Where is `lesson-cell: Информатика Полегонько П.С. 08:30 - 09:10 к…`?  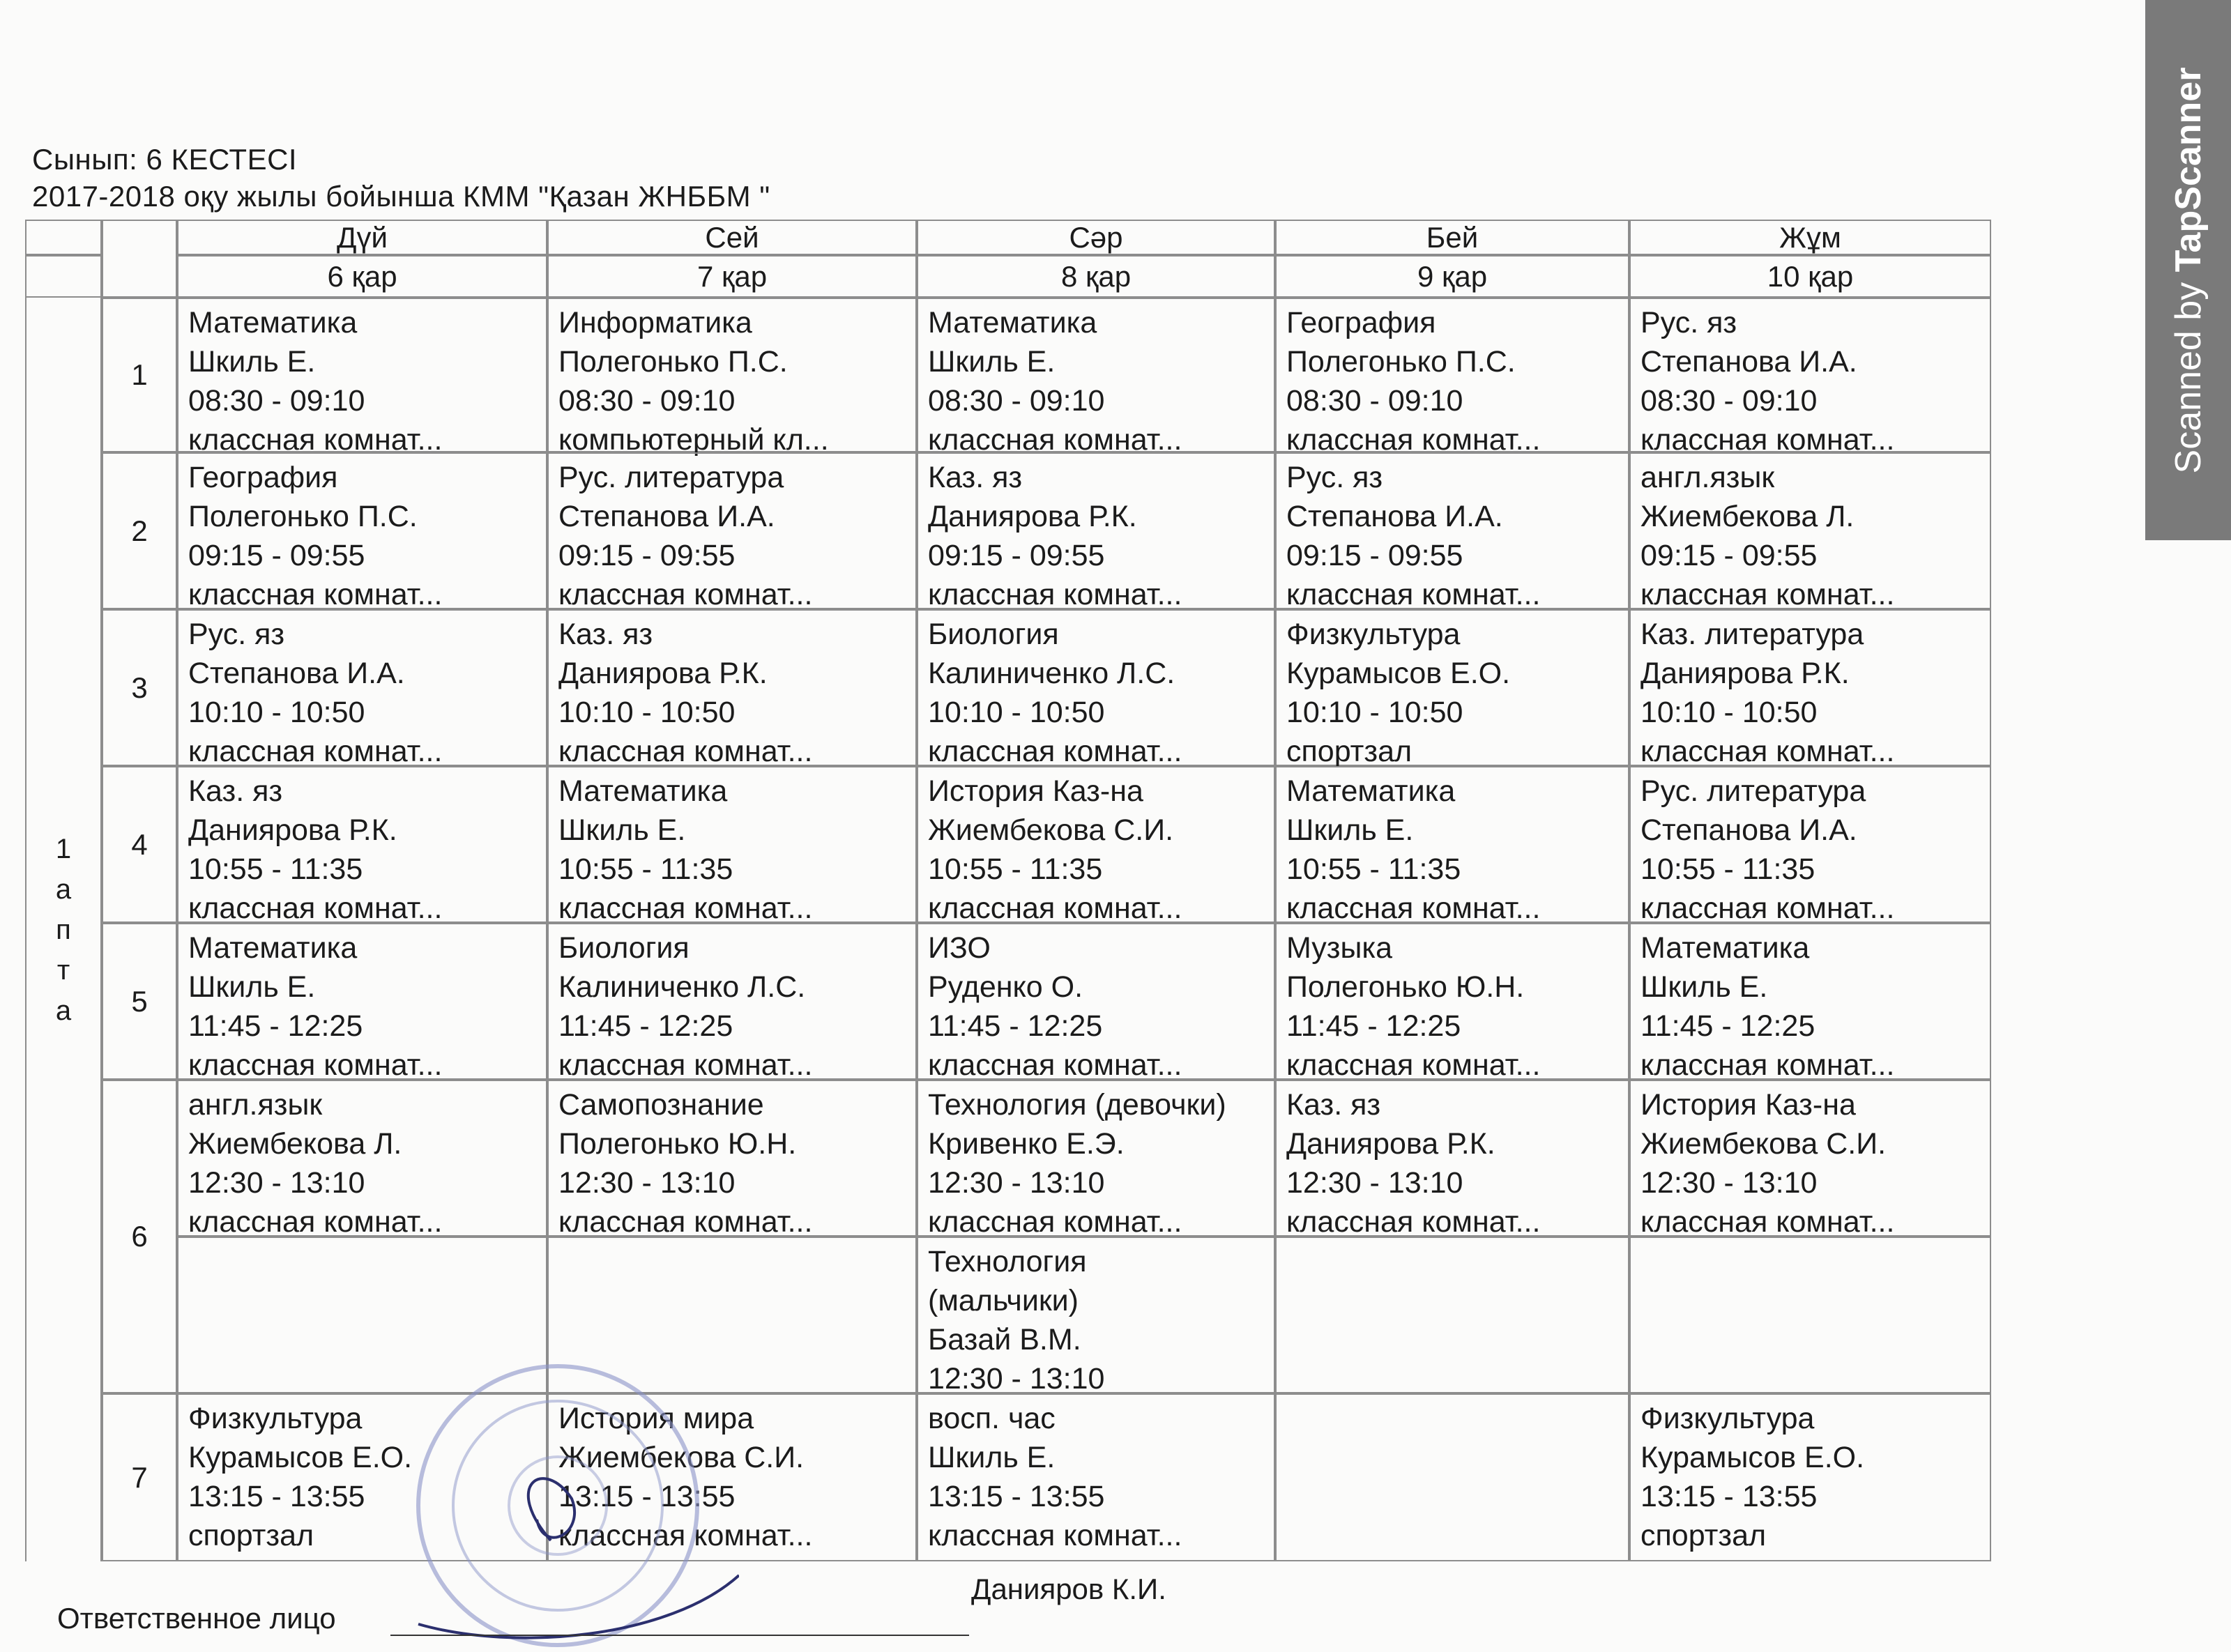
lesson-cell: Информатика Полегонько П.С. 08:30 - 09:10 к… is located at coordinates (732, 377).